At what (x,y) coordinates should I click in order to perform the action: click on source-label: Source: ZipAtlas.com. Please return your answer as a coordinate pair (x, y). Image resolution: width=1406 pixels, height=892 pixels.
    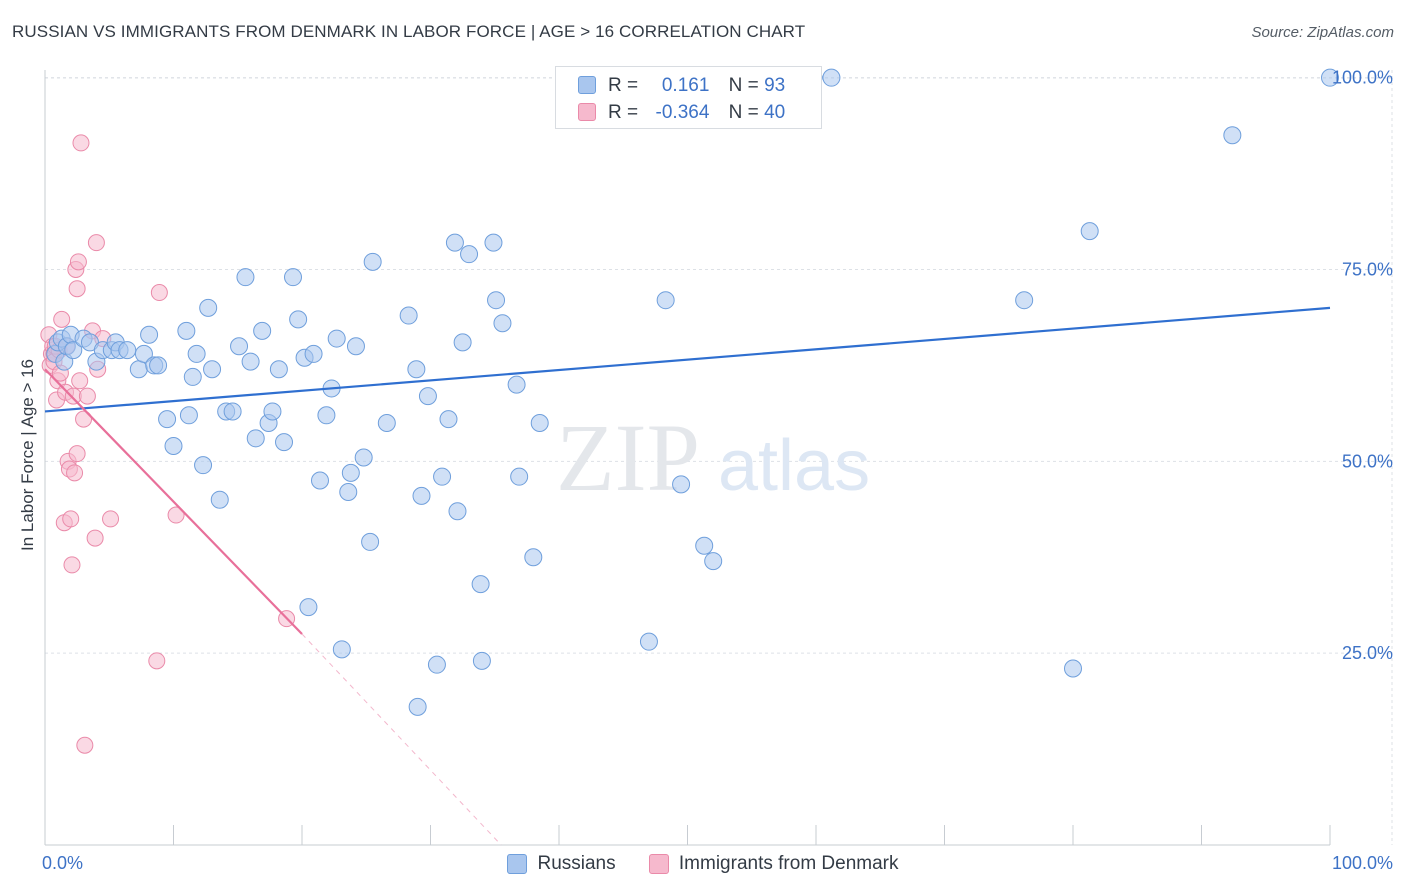
    Looking at the image, I should click on (1322, 32).